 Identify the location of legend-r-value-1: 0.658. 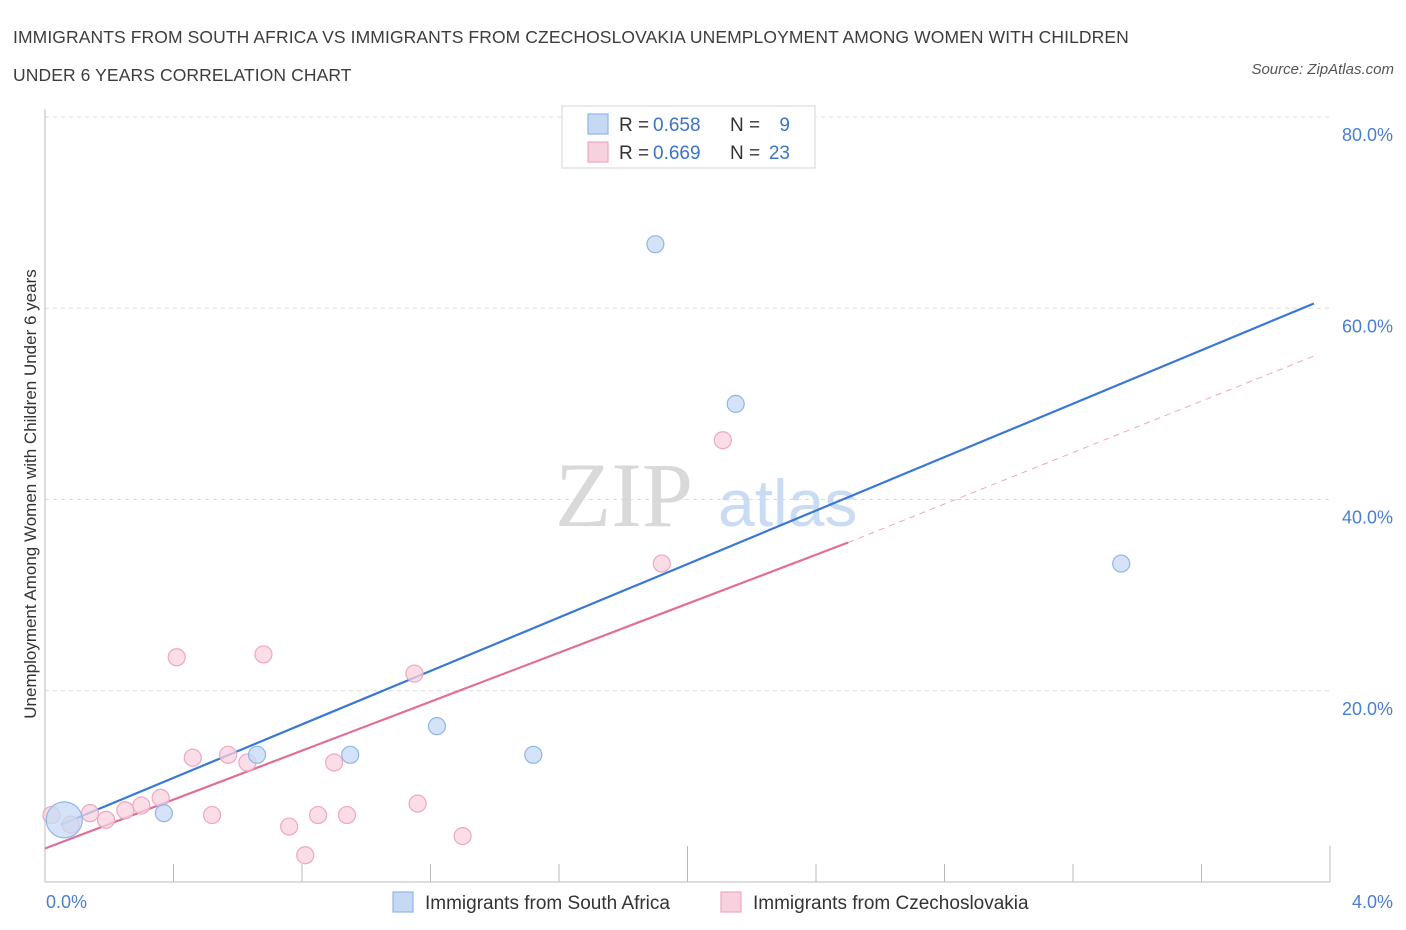
(677, 125).